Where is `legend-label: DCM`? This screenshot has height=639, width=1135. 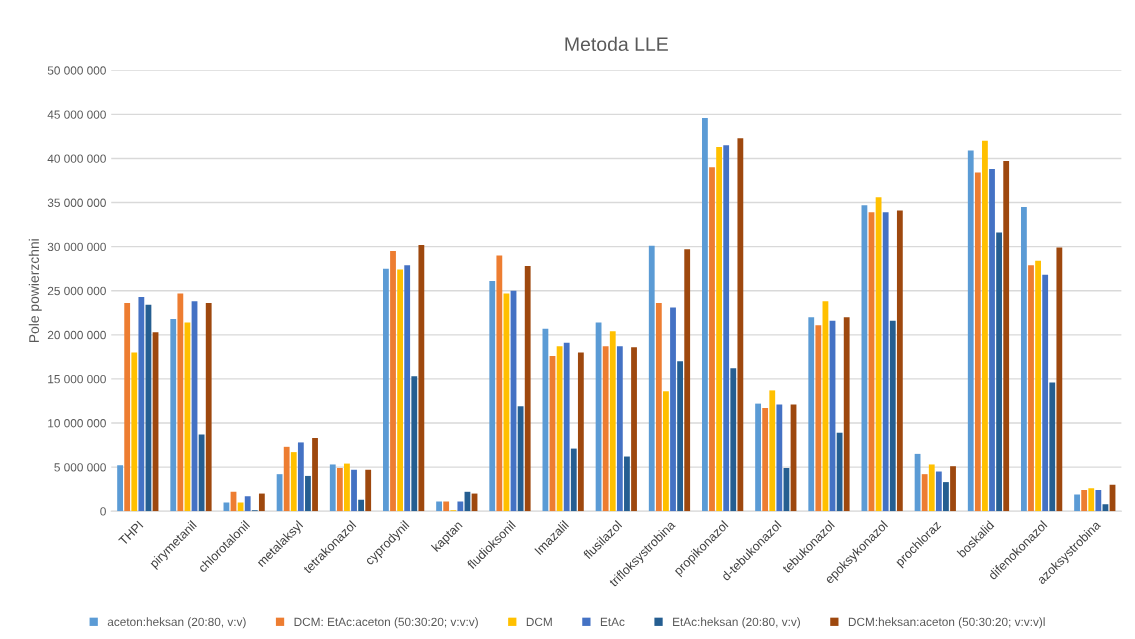 legend-label: DCM is located at coordinates (539, 622).